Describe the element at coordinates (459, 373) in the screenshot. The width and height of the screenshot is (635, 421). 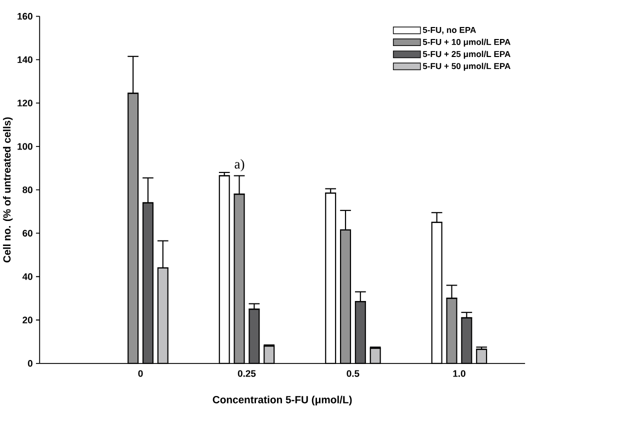
I see `x-tick-label: 1.0` at that location.